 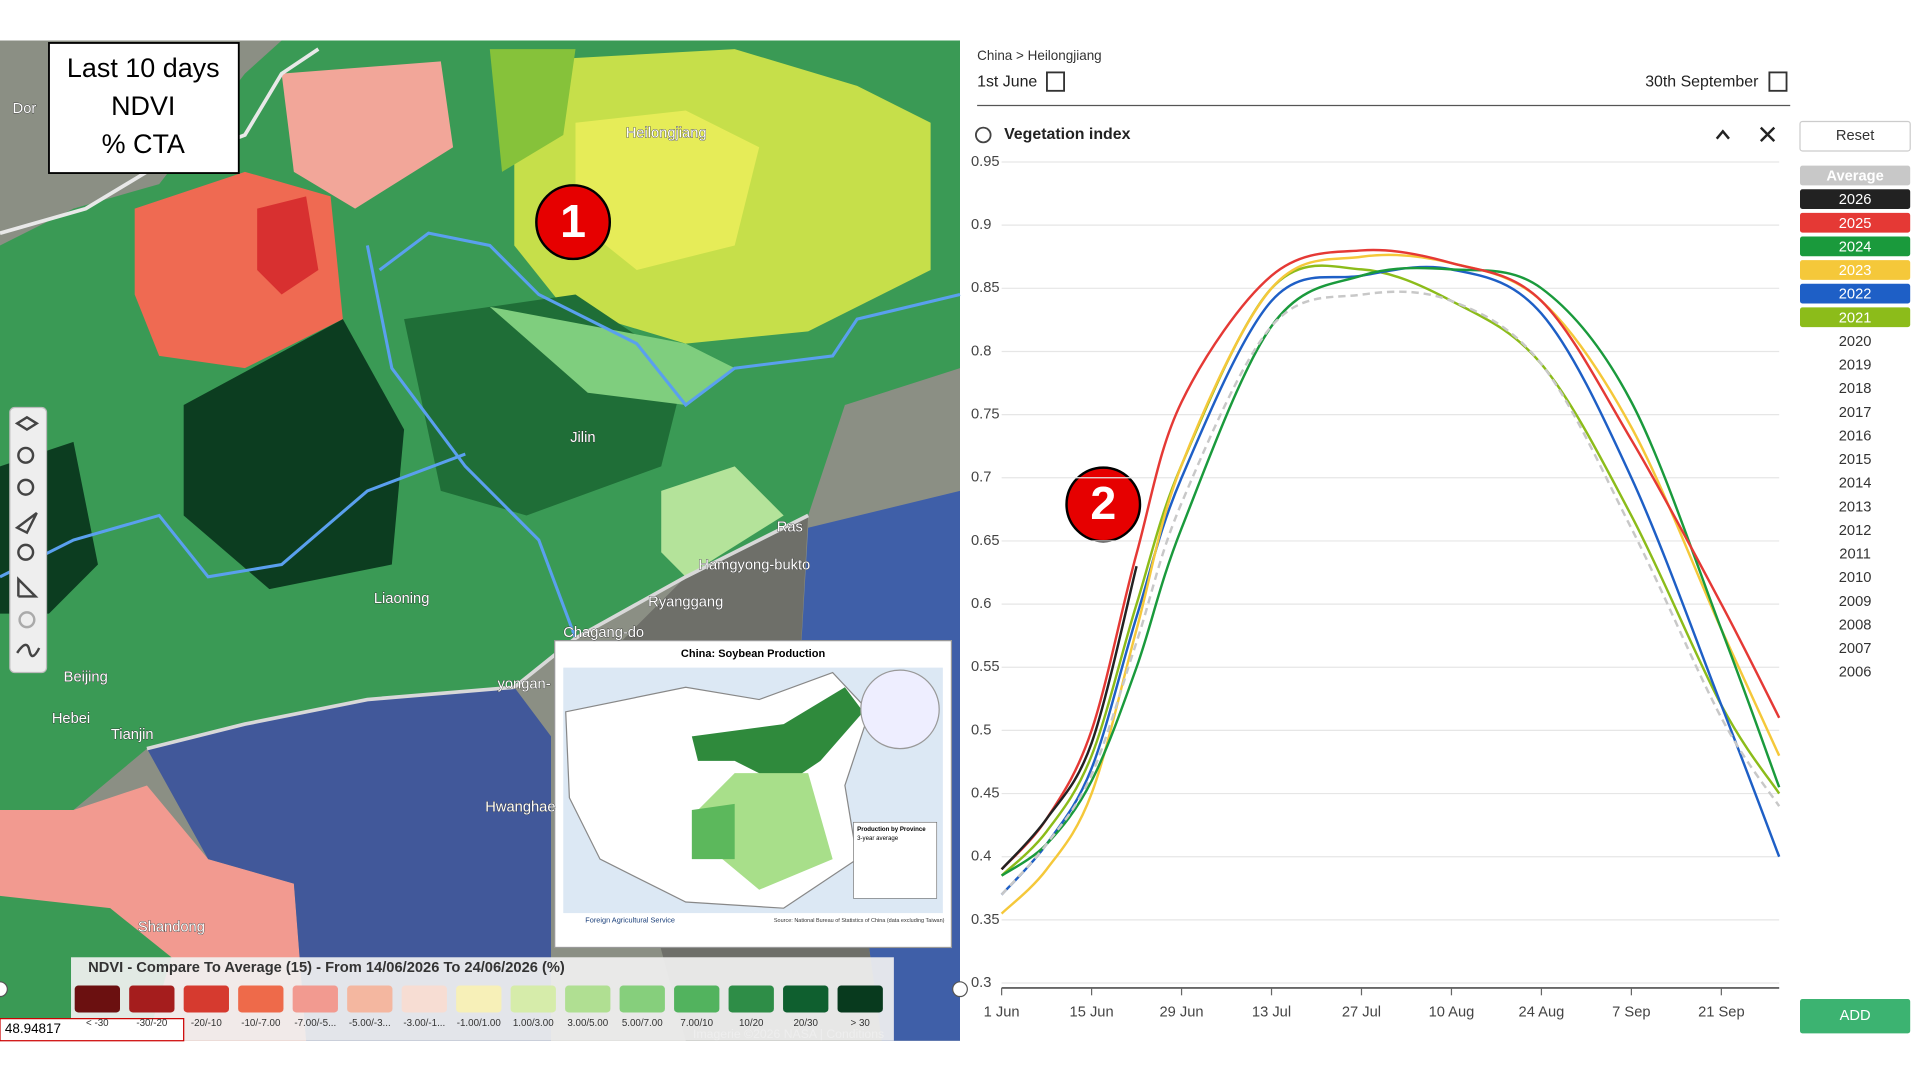 I want to click on legend-label: 2025, so click(x=1855, y=224).